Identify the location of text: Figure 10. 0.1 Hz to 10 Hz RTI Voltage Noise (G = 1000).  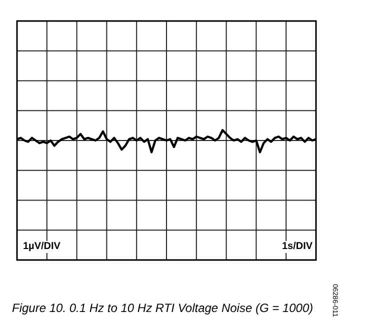
(163, 308).